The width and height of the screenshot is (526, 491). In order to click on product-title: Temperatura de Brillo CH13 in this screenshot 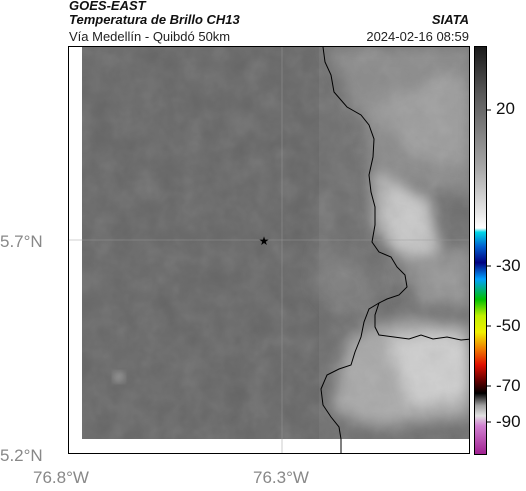, I will do `click(154, 19)`.